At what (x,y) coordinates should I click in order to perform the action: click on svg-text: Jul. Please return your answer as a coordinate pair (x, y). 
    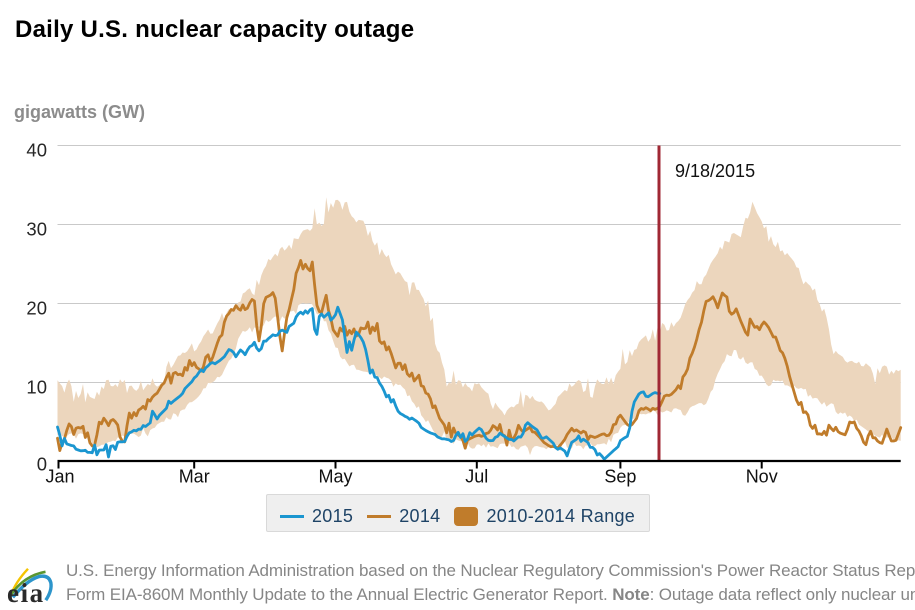
    Looking at the image, I should click on (476, 477).